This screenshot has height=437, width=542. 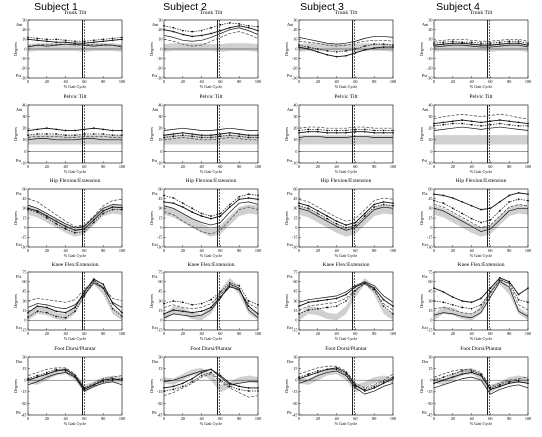 What do you see at coordinates (295, 414) in the screenshot?
I see `y-tick-label: -45` at bounding box center [295, 414].